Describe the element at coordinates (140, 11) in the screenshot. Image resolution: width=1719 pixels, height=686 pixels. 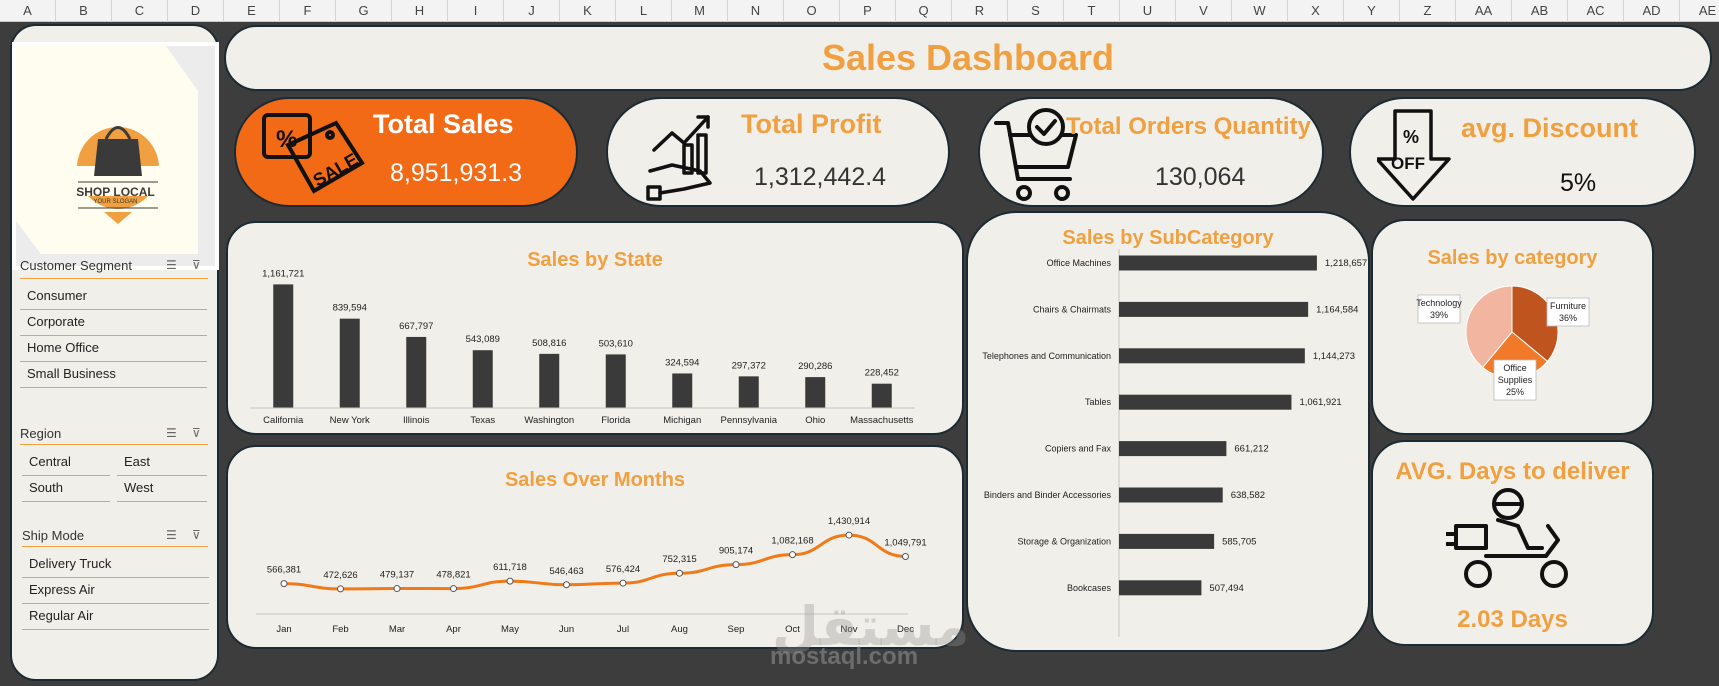
I see `column-header-c: C` at that location.